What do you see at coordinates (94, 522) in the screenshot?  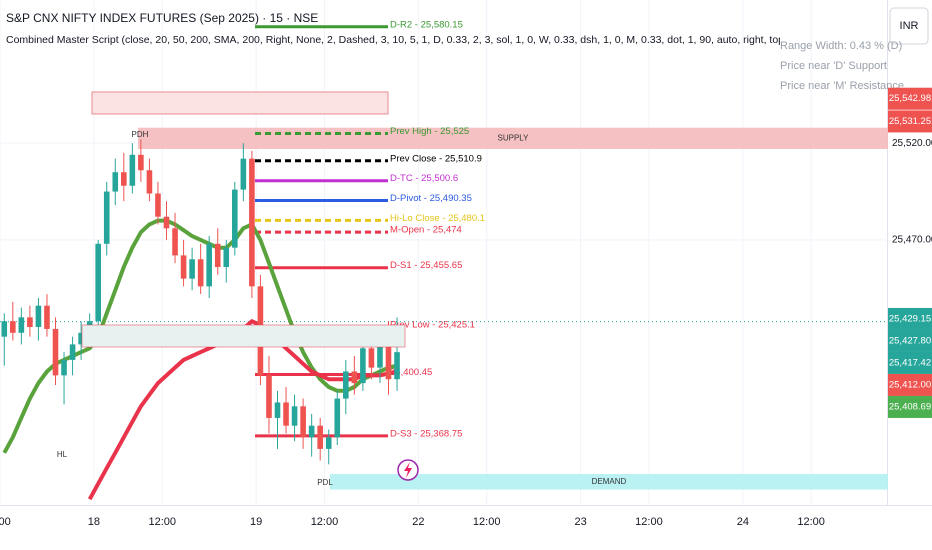 I see `x-tick-label: 18` at bounding box center [94, 522].